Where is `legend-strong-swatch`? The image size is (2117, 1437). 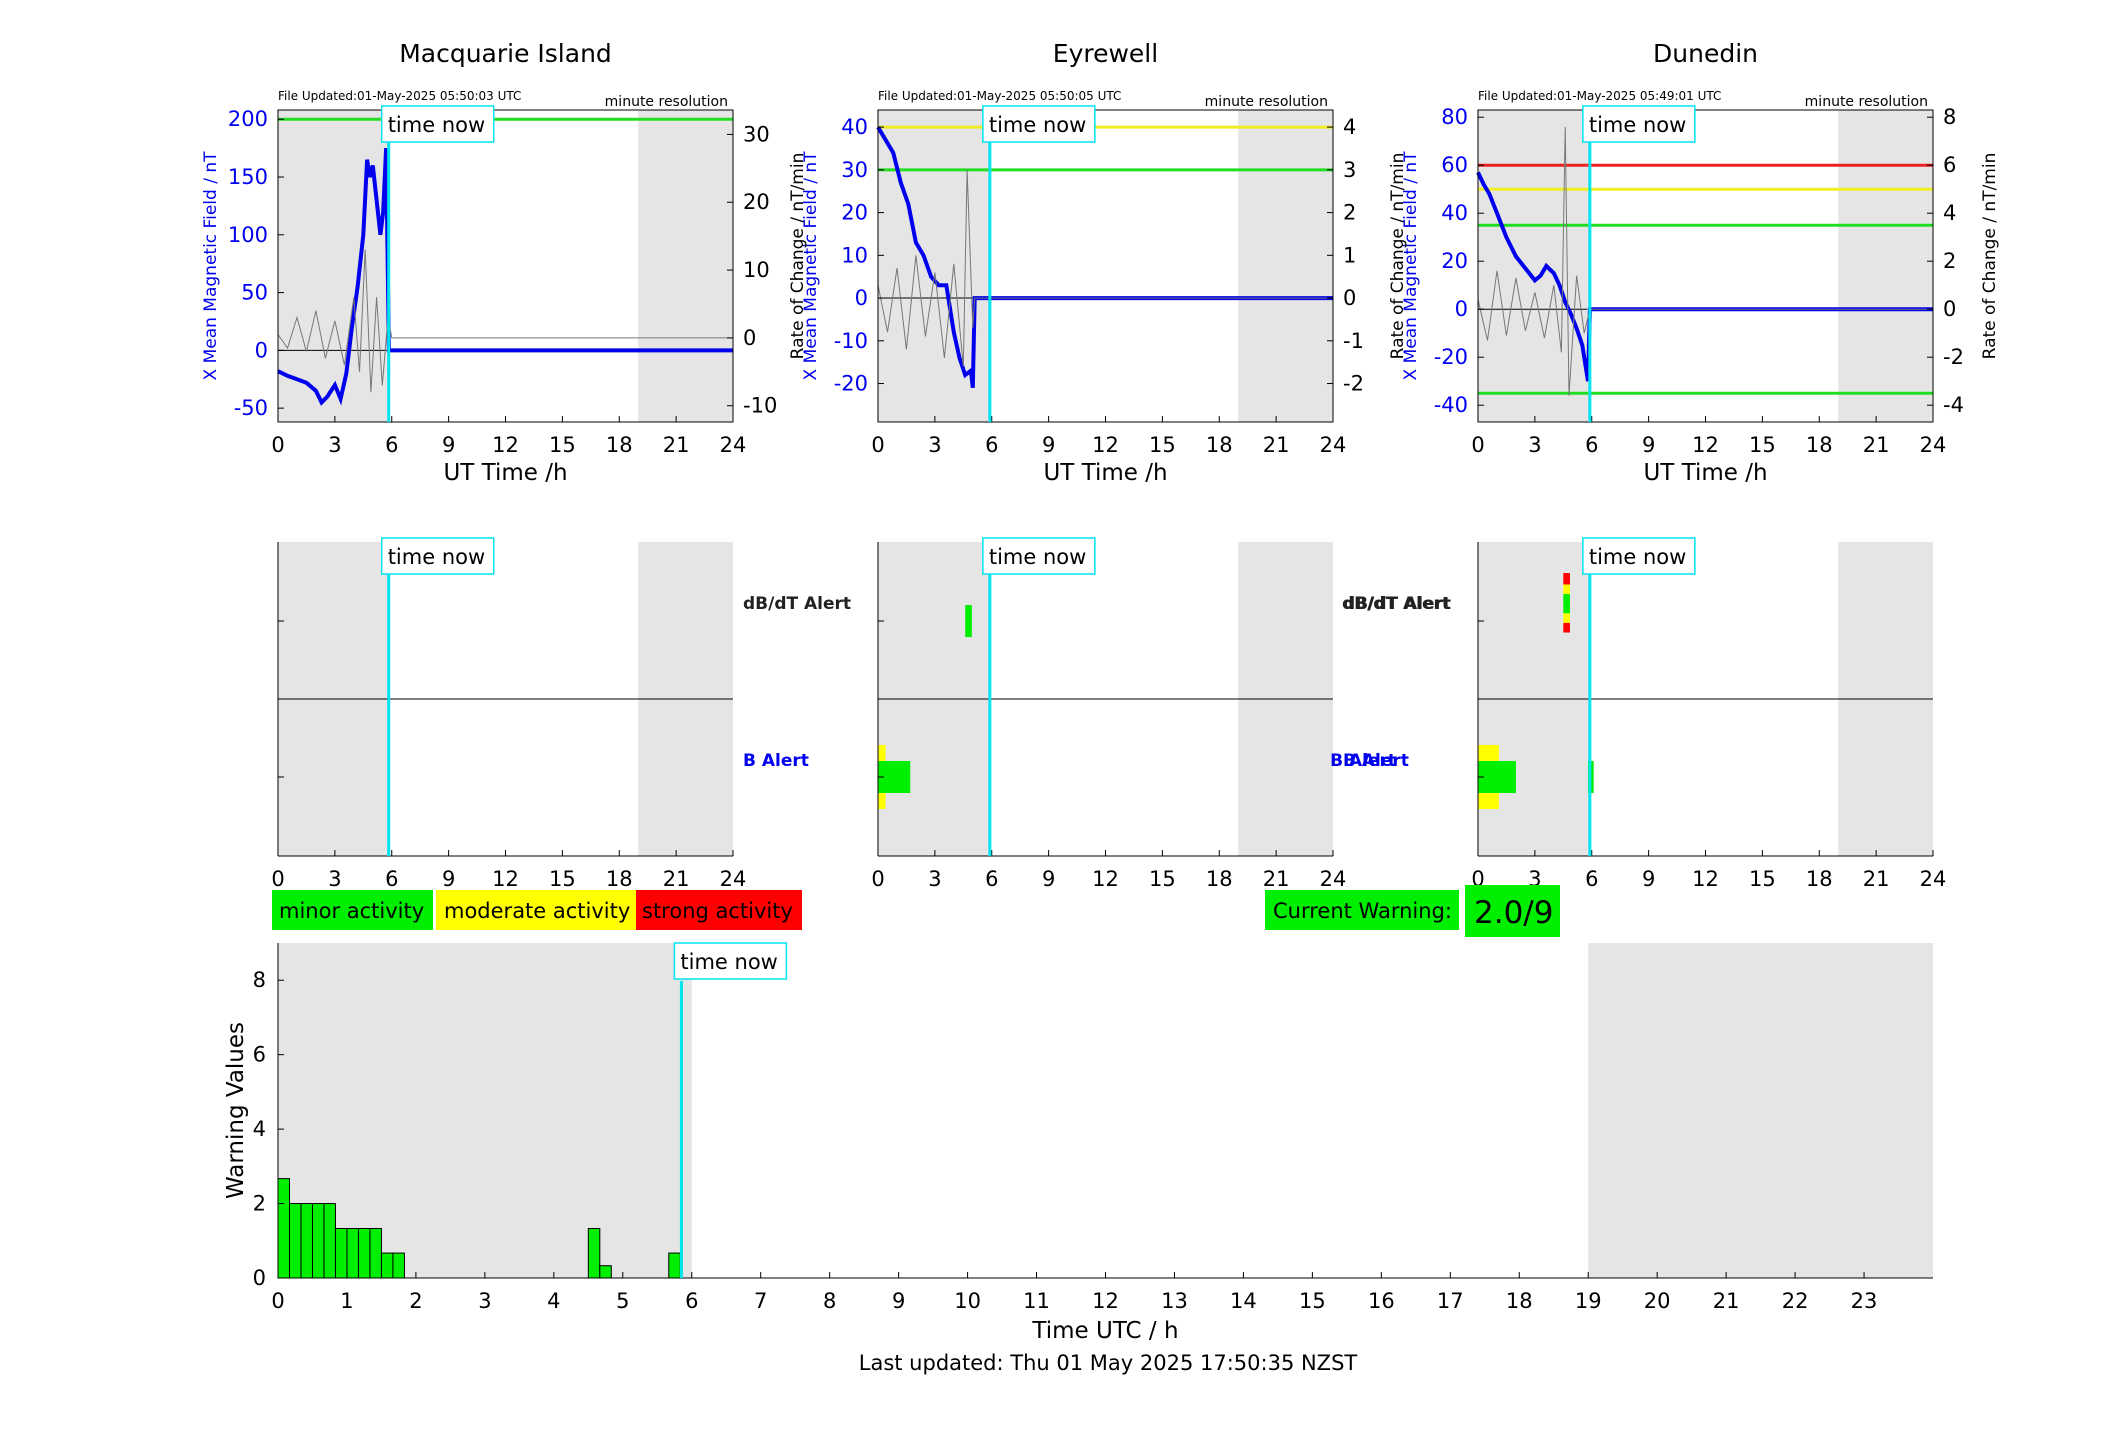 legend-strong-swatch is located at coordinates (719, 910).